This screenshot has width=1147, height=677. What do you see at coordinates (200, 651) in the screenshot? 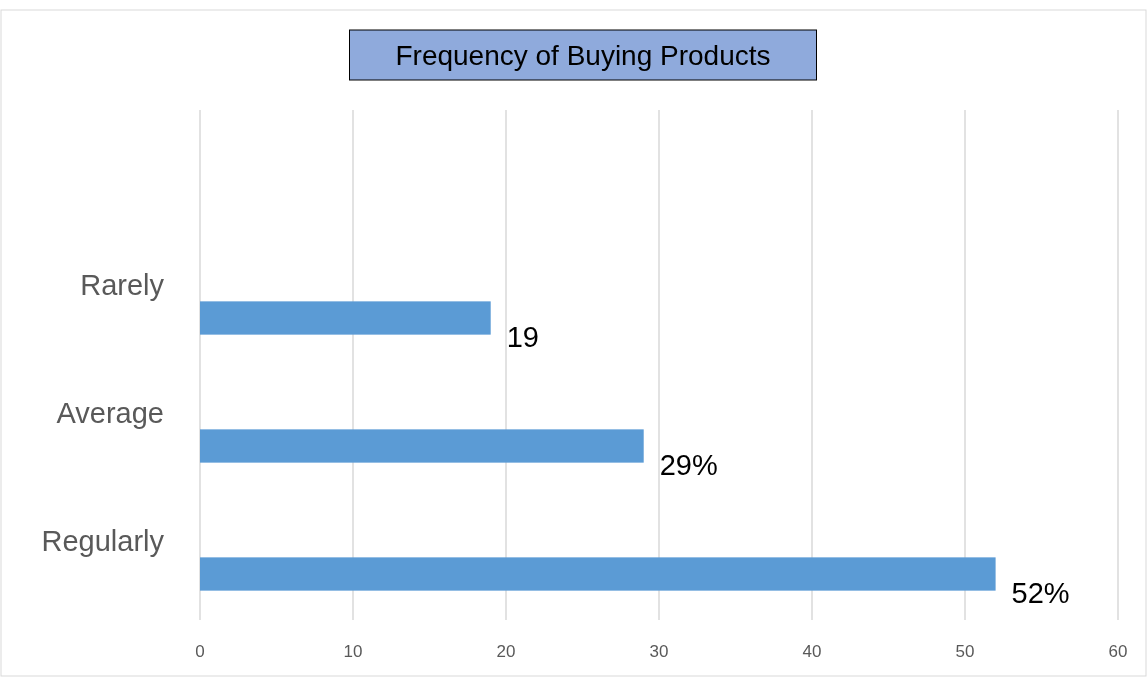
I see `x-tick-label: 0` at bounding box center [200, 651].